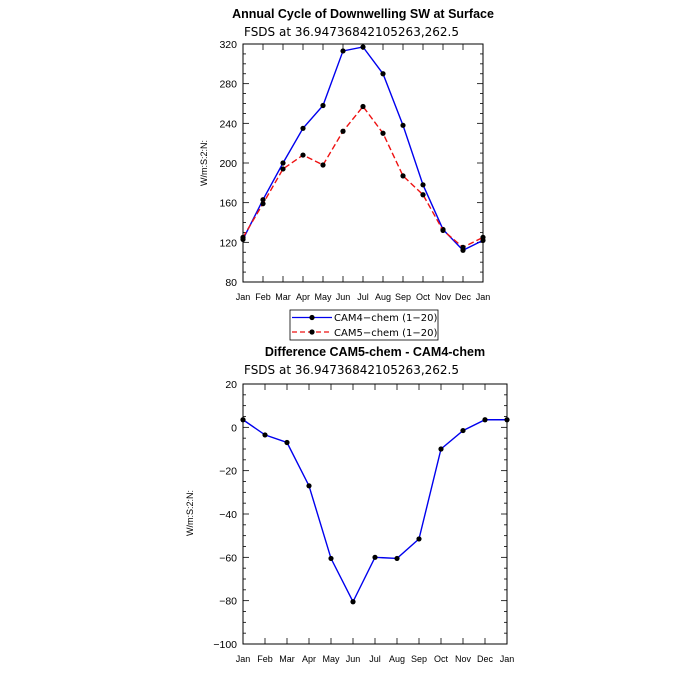  Describe the element at coordinates (375, 352) in the screenshot. I see `chart-title: Difference CAM5-chem - CAM4-chem` at that location.